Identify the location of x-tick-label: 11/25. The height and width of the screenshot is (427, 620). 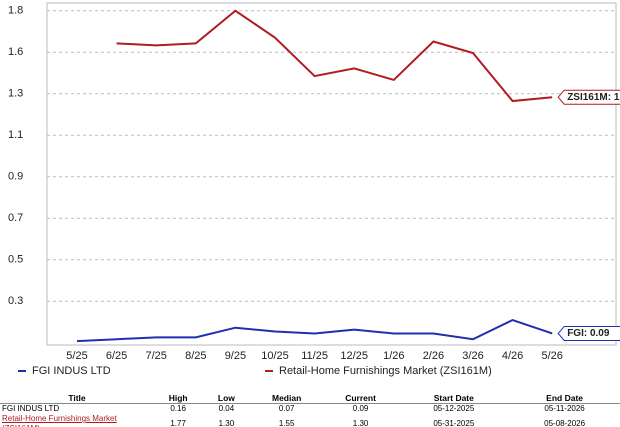
(314, 356).